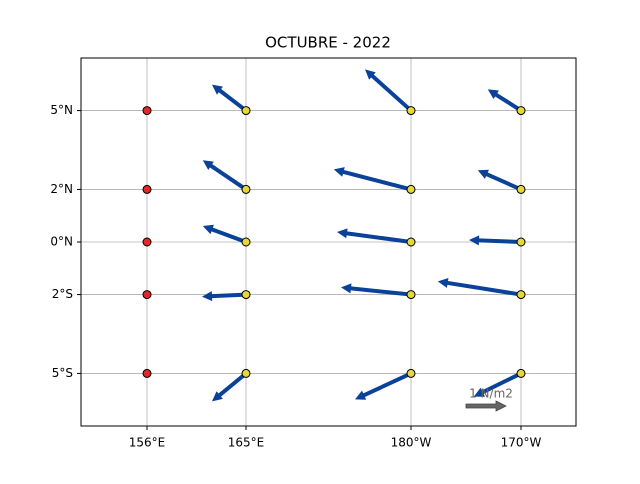 The image size is (640, 484). I want to click on x-tick-label: 170°W, so click(521, 443).